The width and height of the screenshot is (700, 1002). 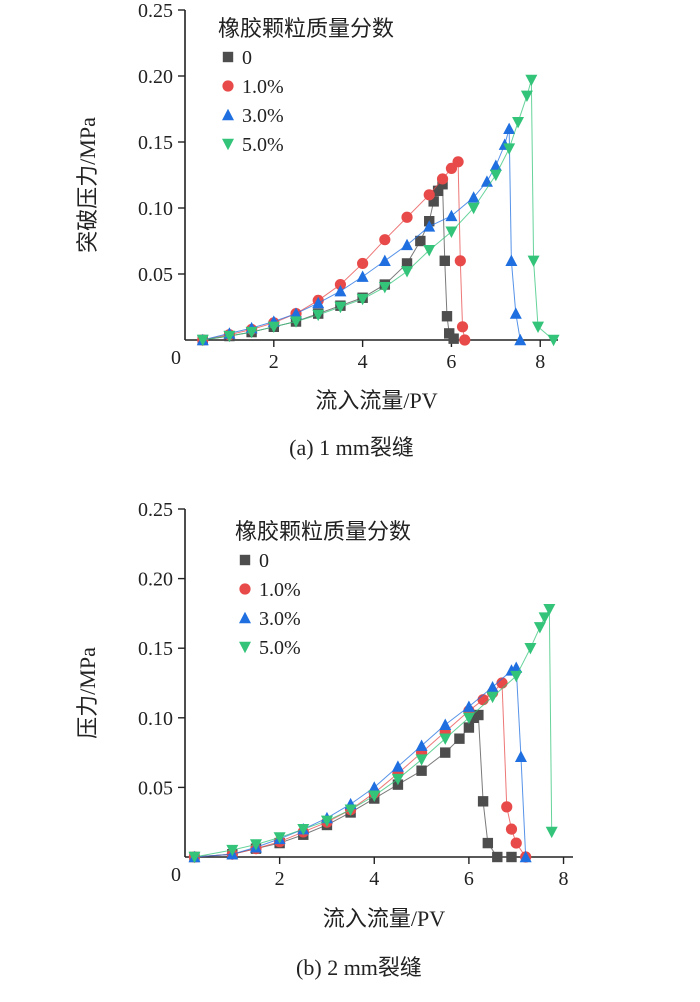 I want to click on x-tick-label: 6, so click(x=469, y=879).